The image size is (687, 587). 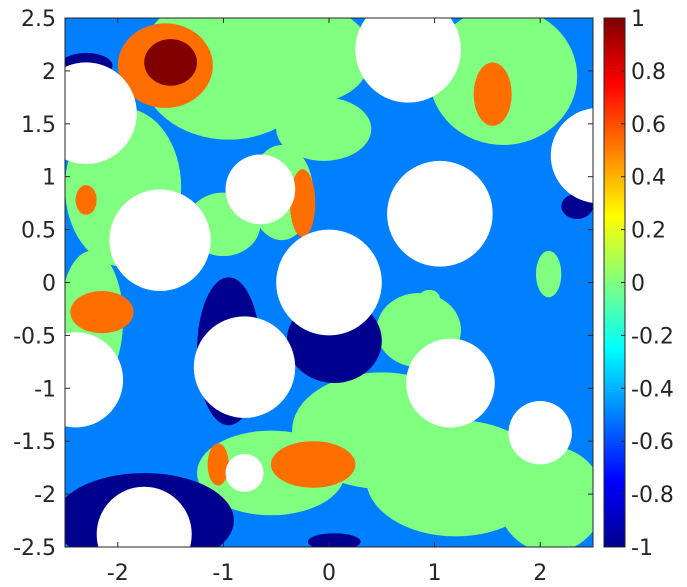 What do you see at coordinates (652, 495) in the screenshot?
I see `colorbar-tick-label: -0.8` at bounding box center [652, 495].